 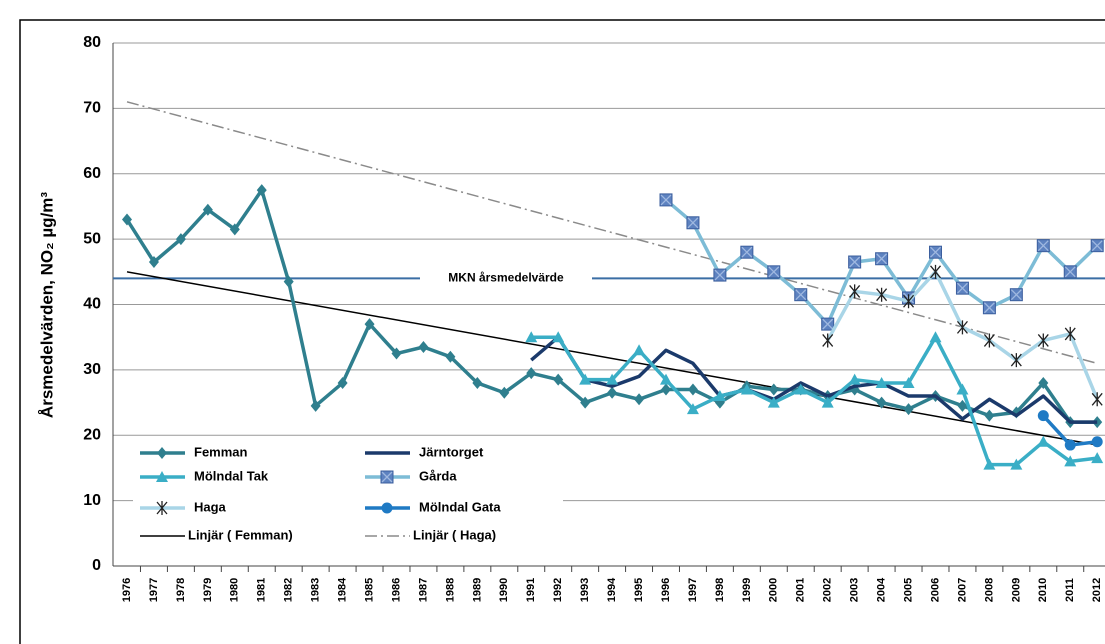 What do you see at coordinates (262, 590) in the screenshot?
I see `x-tick-label: 1981` at bounding box center [262, 590].